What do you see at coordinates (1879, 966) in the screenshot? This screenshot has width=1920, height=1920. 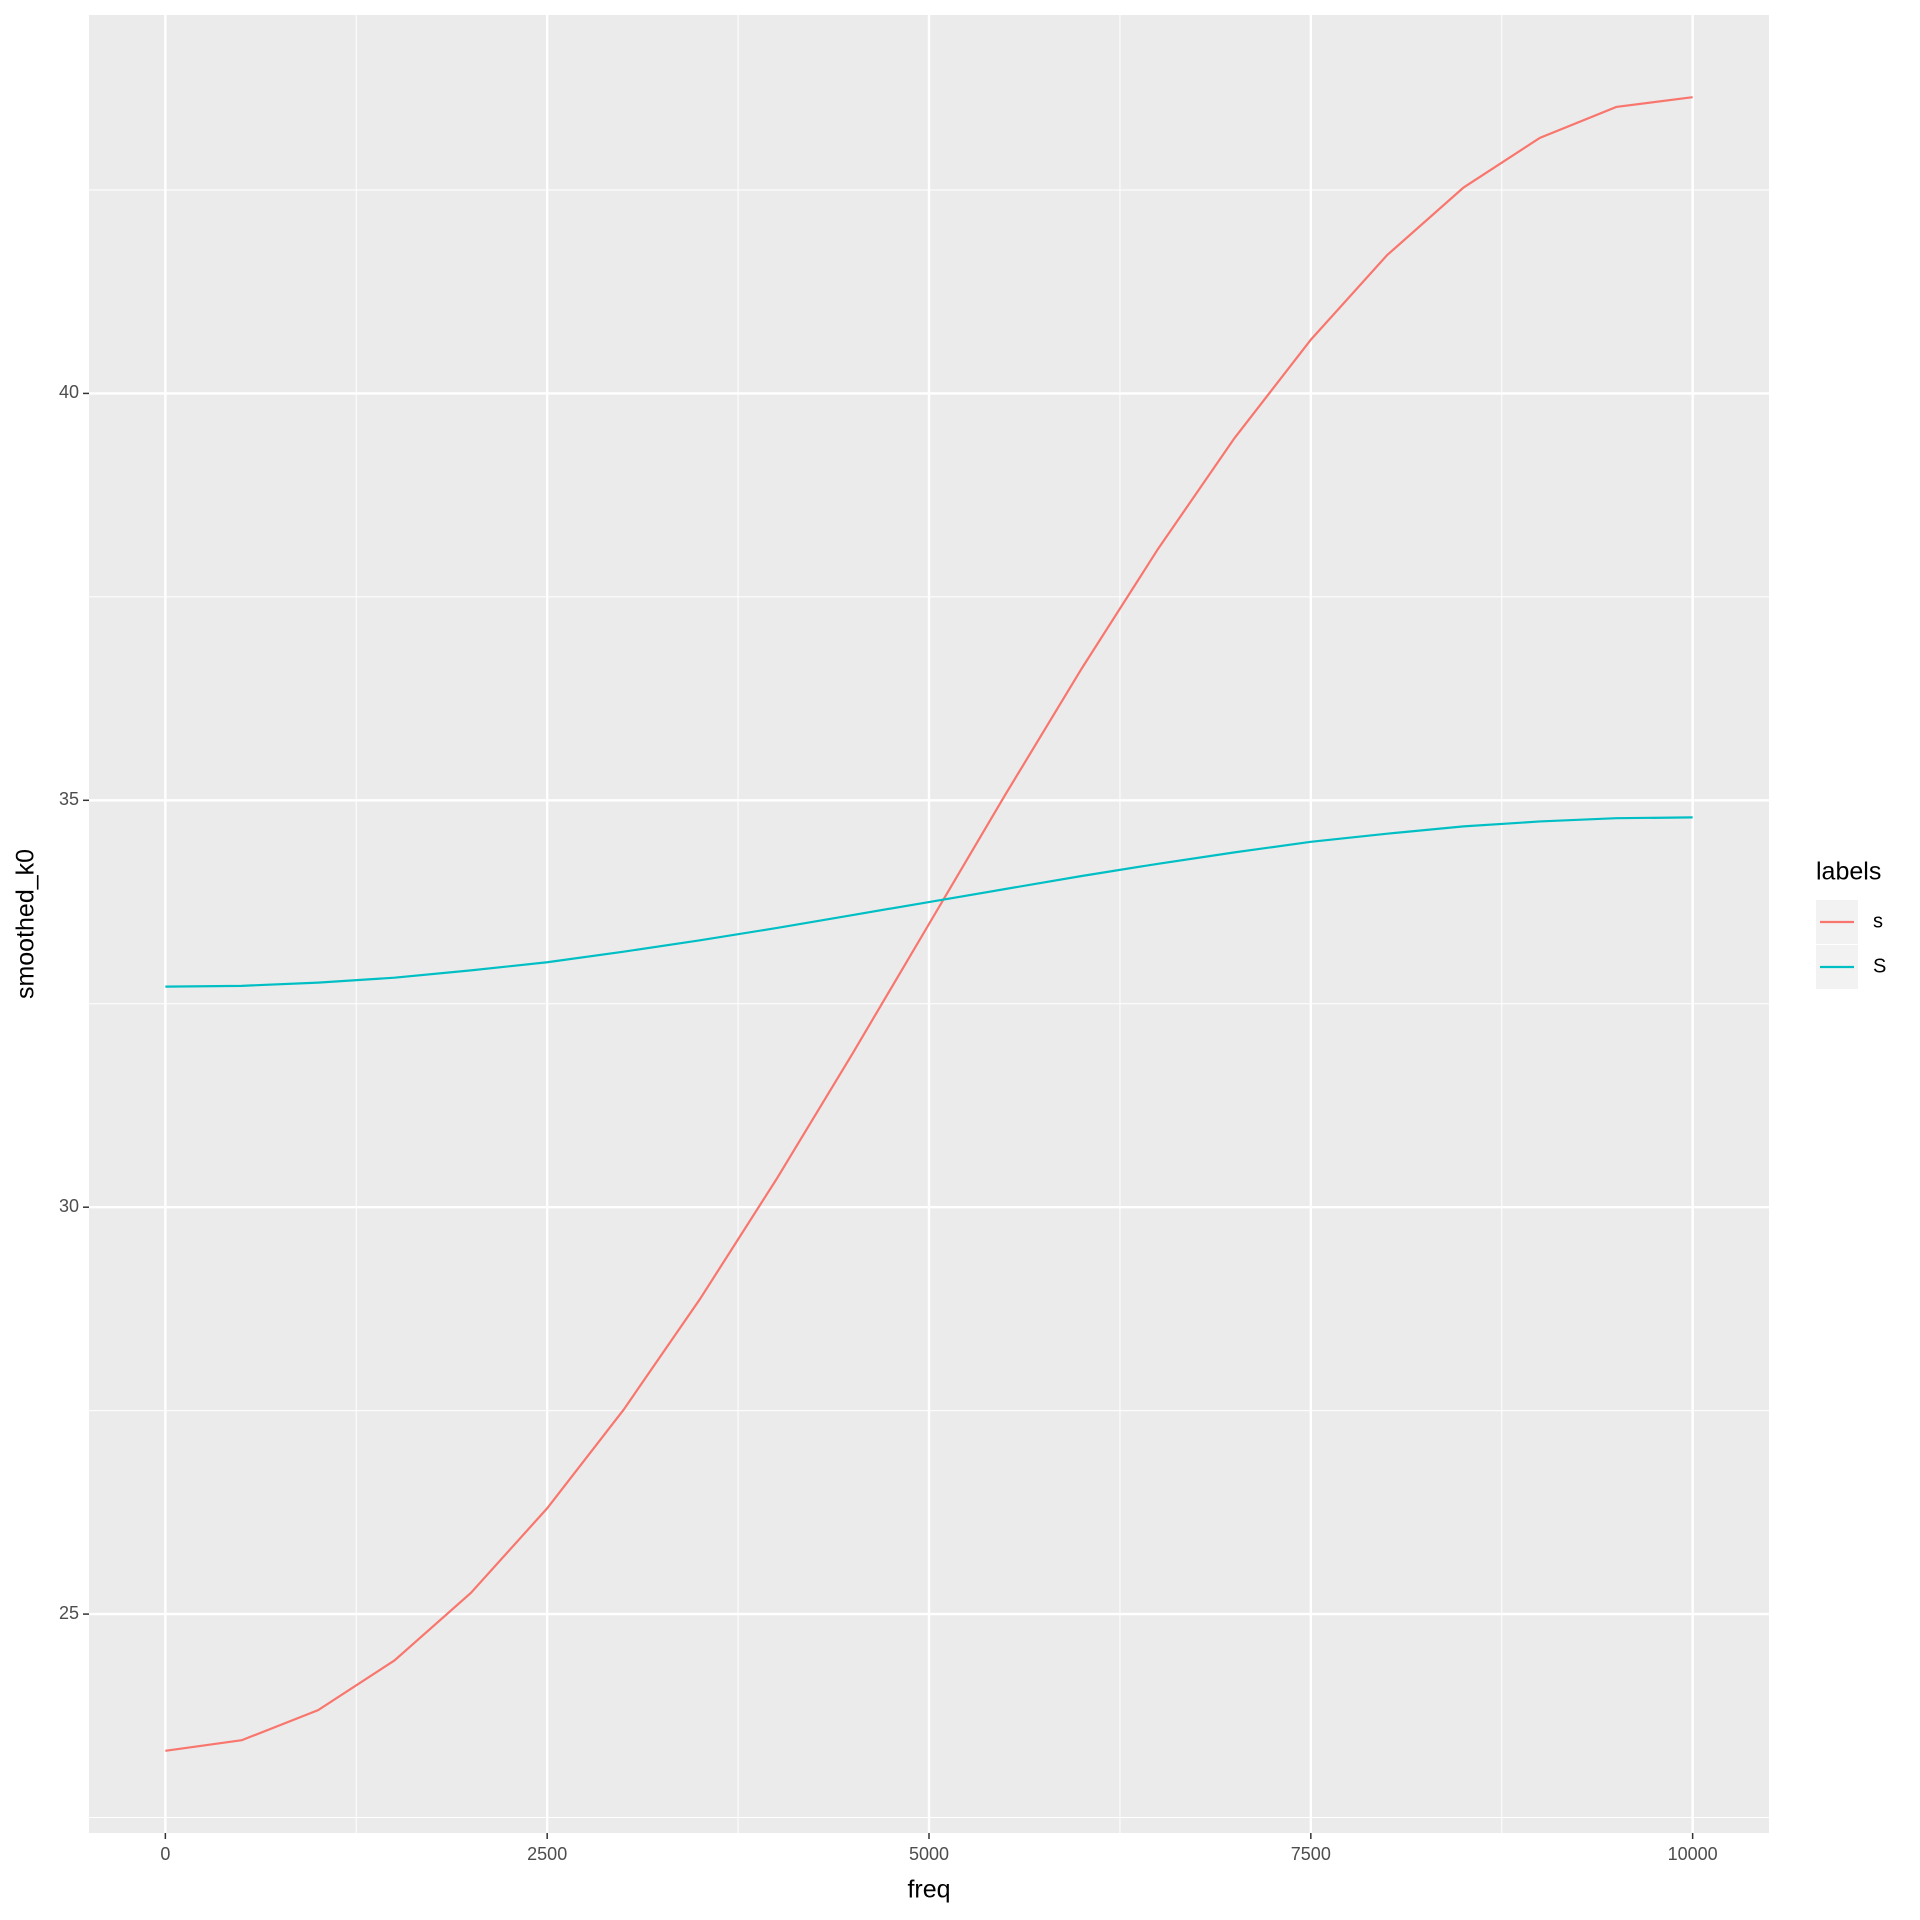 I see `legend-label: S` at bounding box center [1879, 966].